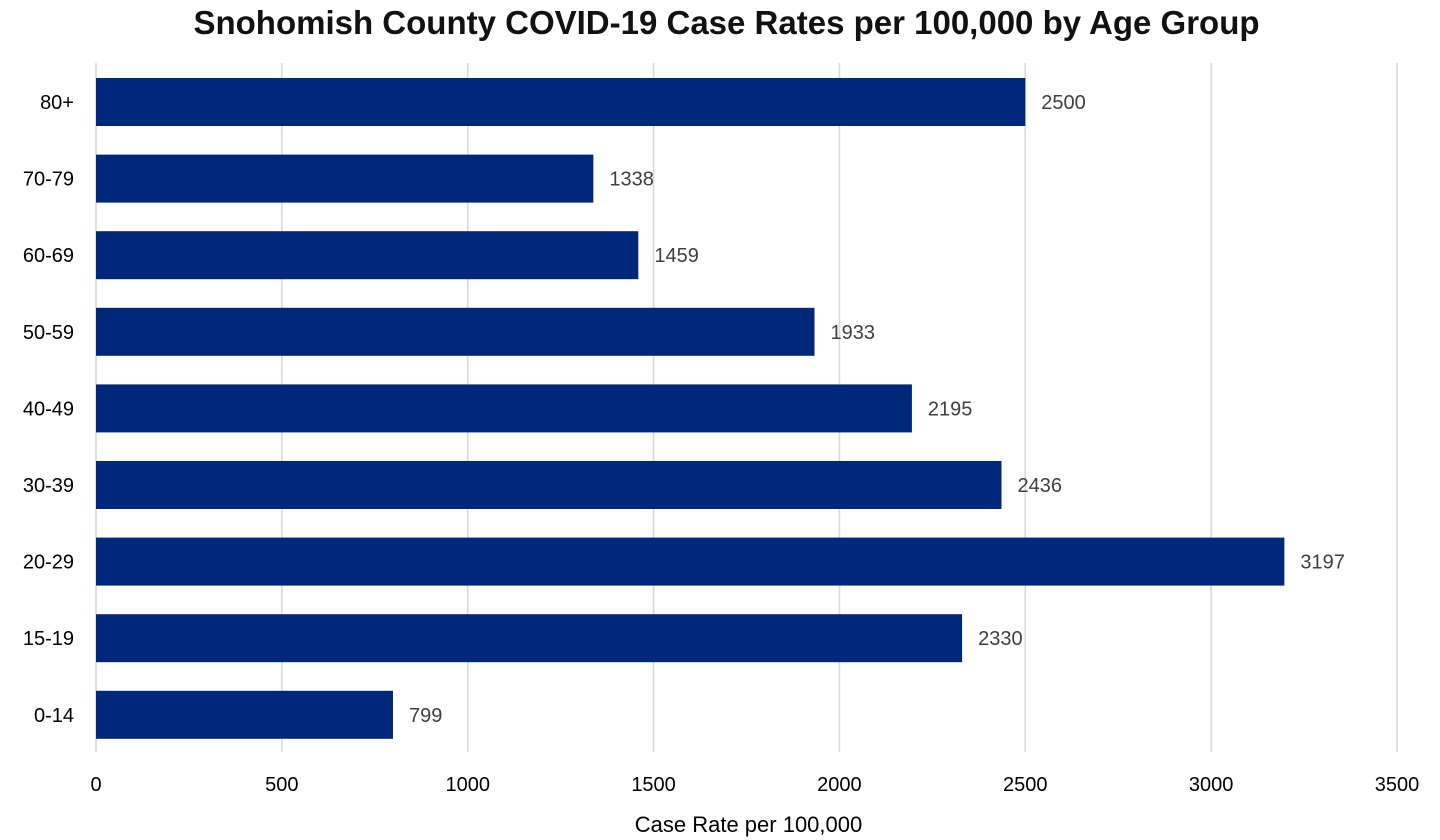 The height and width of the screenshot is (840, 1440). What do you see at coordinates (48, 486) in the screenshot?
I see `category-label: 30-39` at bounding box center [48, 486].